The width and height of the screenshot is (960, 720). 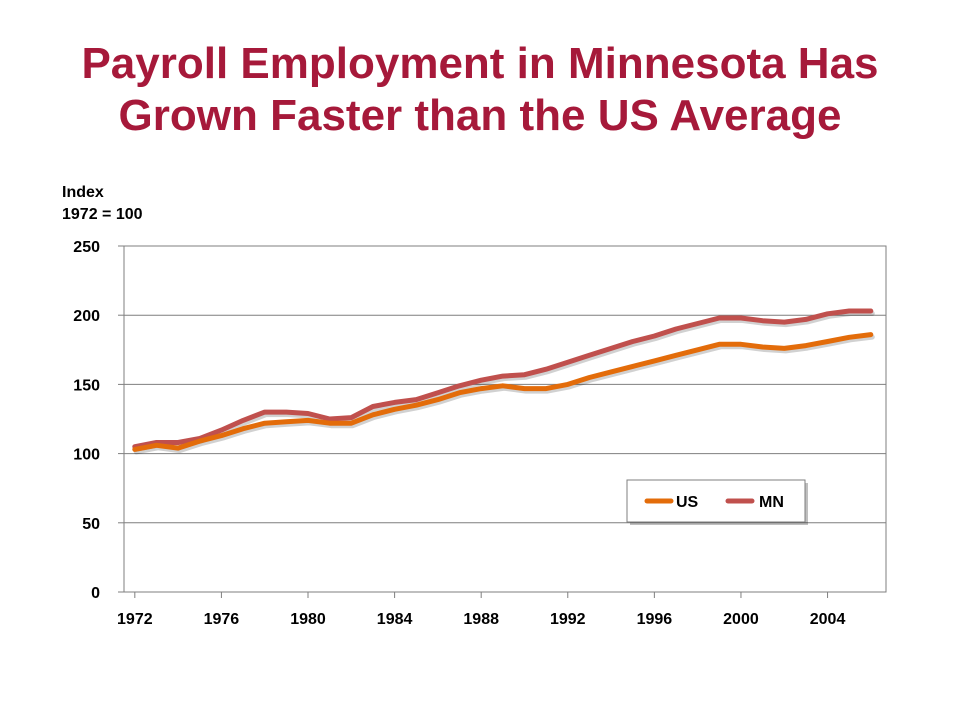 I want to click on y-tick-label: 200, so click(x=86, y=316).